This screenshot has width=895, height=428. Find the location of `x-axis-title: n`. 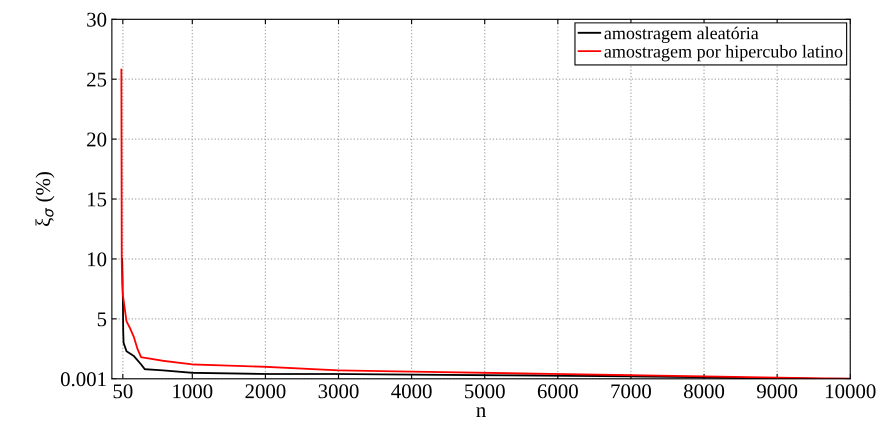

x-axis-title: n is located at coordinates (481, 412).